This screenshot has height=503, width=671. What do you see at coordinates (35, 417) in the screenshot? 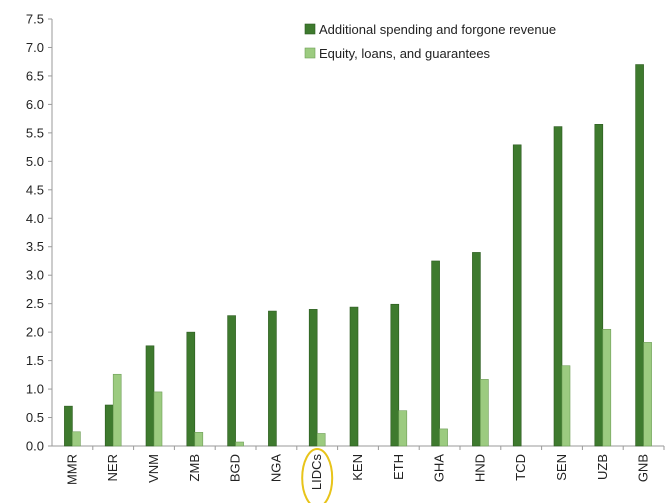
I see `y-tick-label: 0.5` at bounding box center [35, 417].